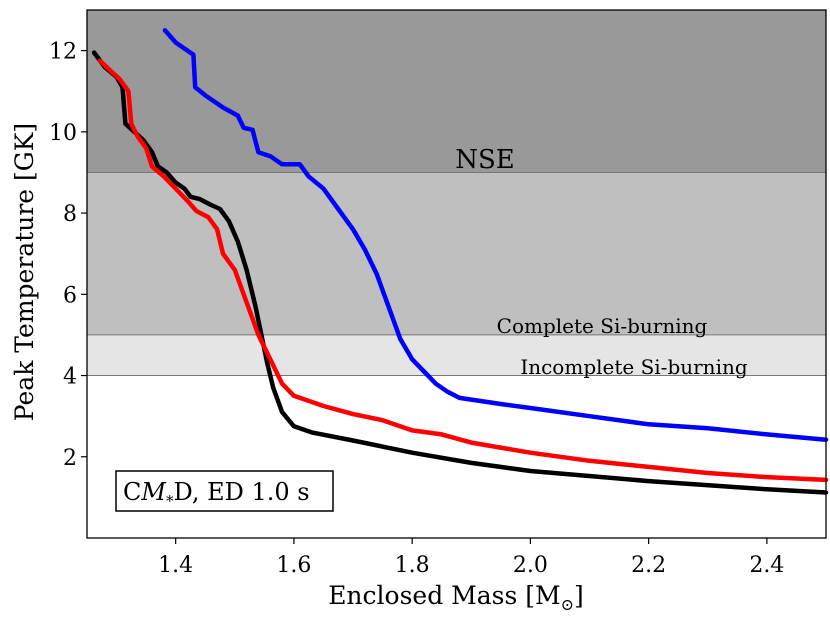 The height and width of the screenshot is (620, 830). I want to click on x-axis-label-main: Enclosed Mass [M, so click(444, 595).